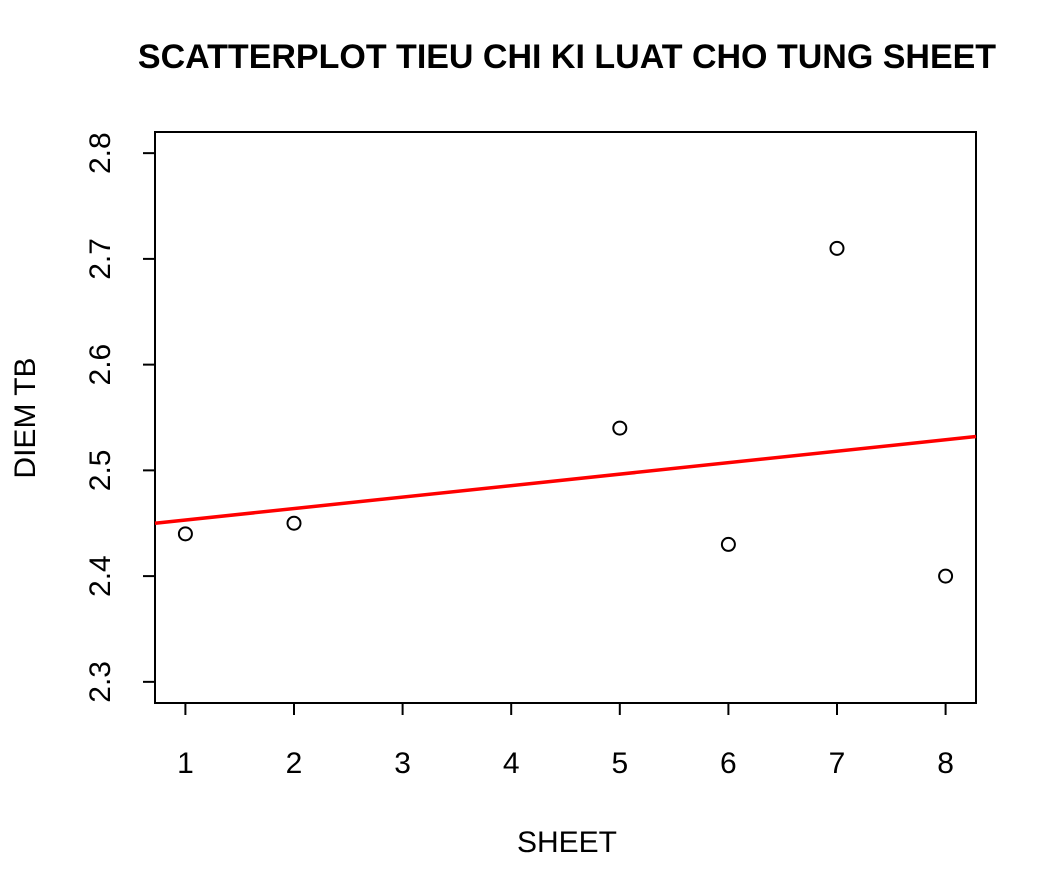 This screenshot has width=1057, height=869. What do you see at coordinates (619, 763) in the screenshot?
I see `x-tick-label: 5` at bounding box center [619, 763].